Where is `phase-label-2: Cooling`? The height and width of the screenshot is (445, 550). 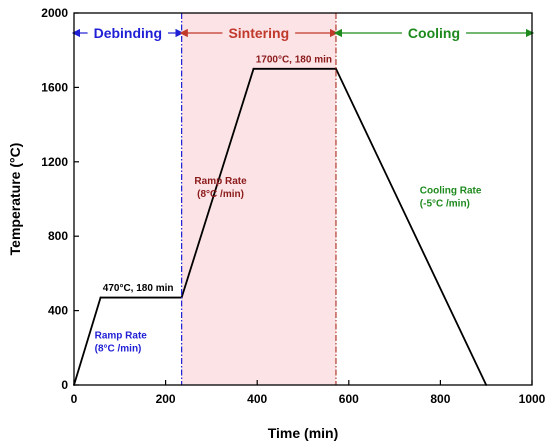 phase-label-2: Cooling is located at coordinates (434, 33).